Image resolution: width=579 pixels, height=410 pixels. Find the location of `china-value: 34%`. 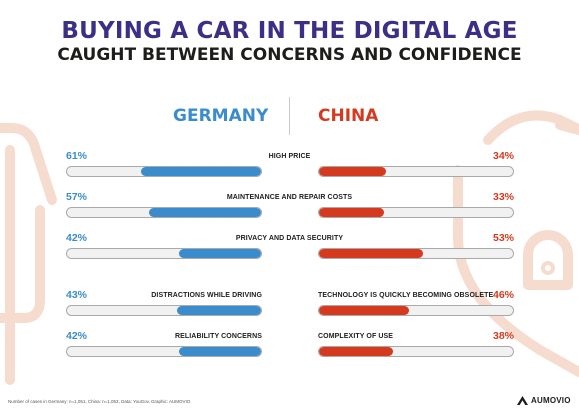

china-value: 34% is located at coordinates (503, 156).